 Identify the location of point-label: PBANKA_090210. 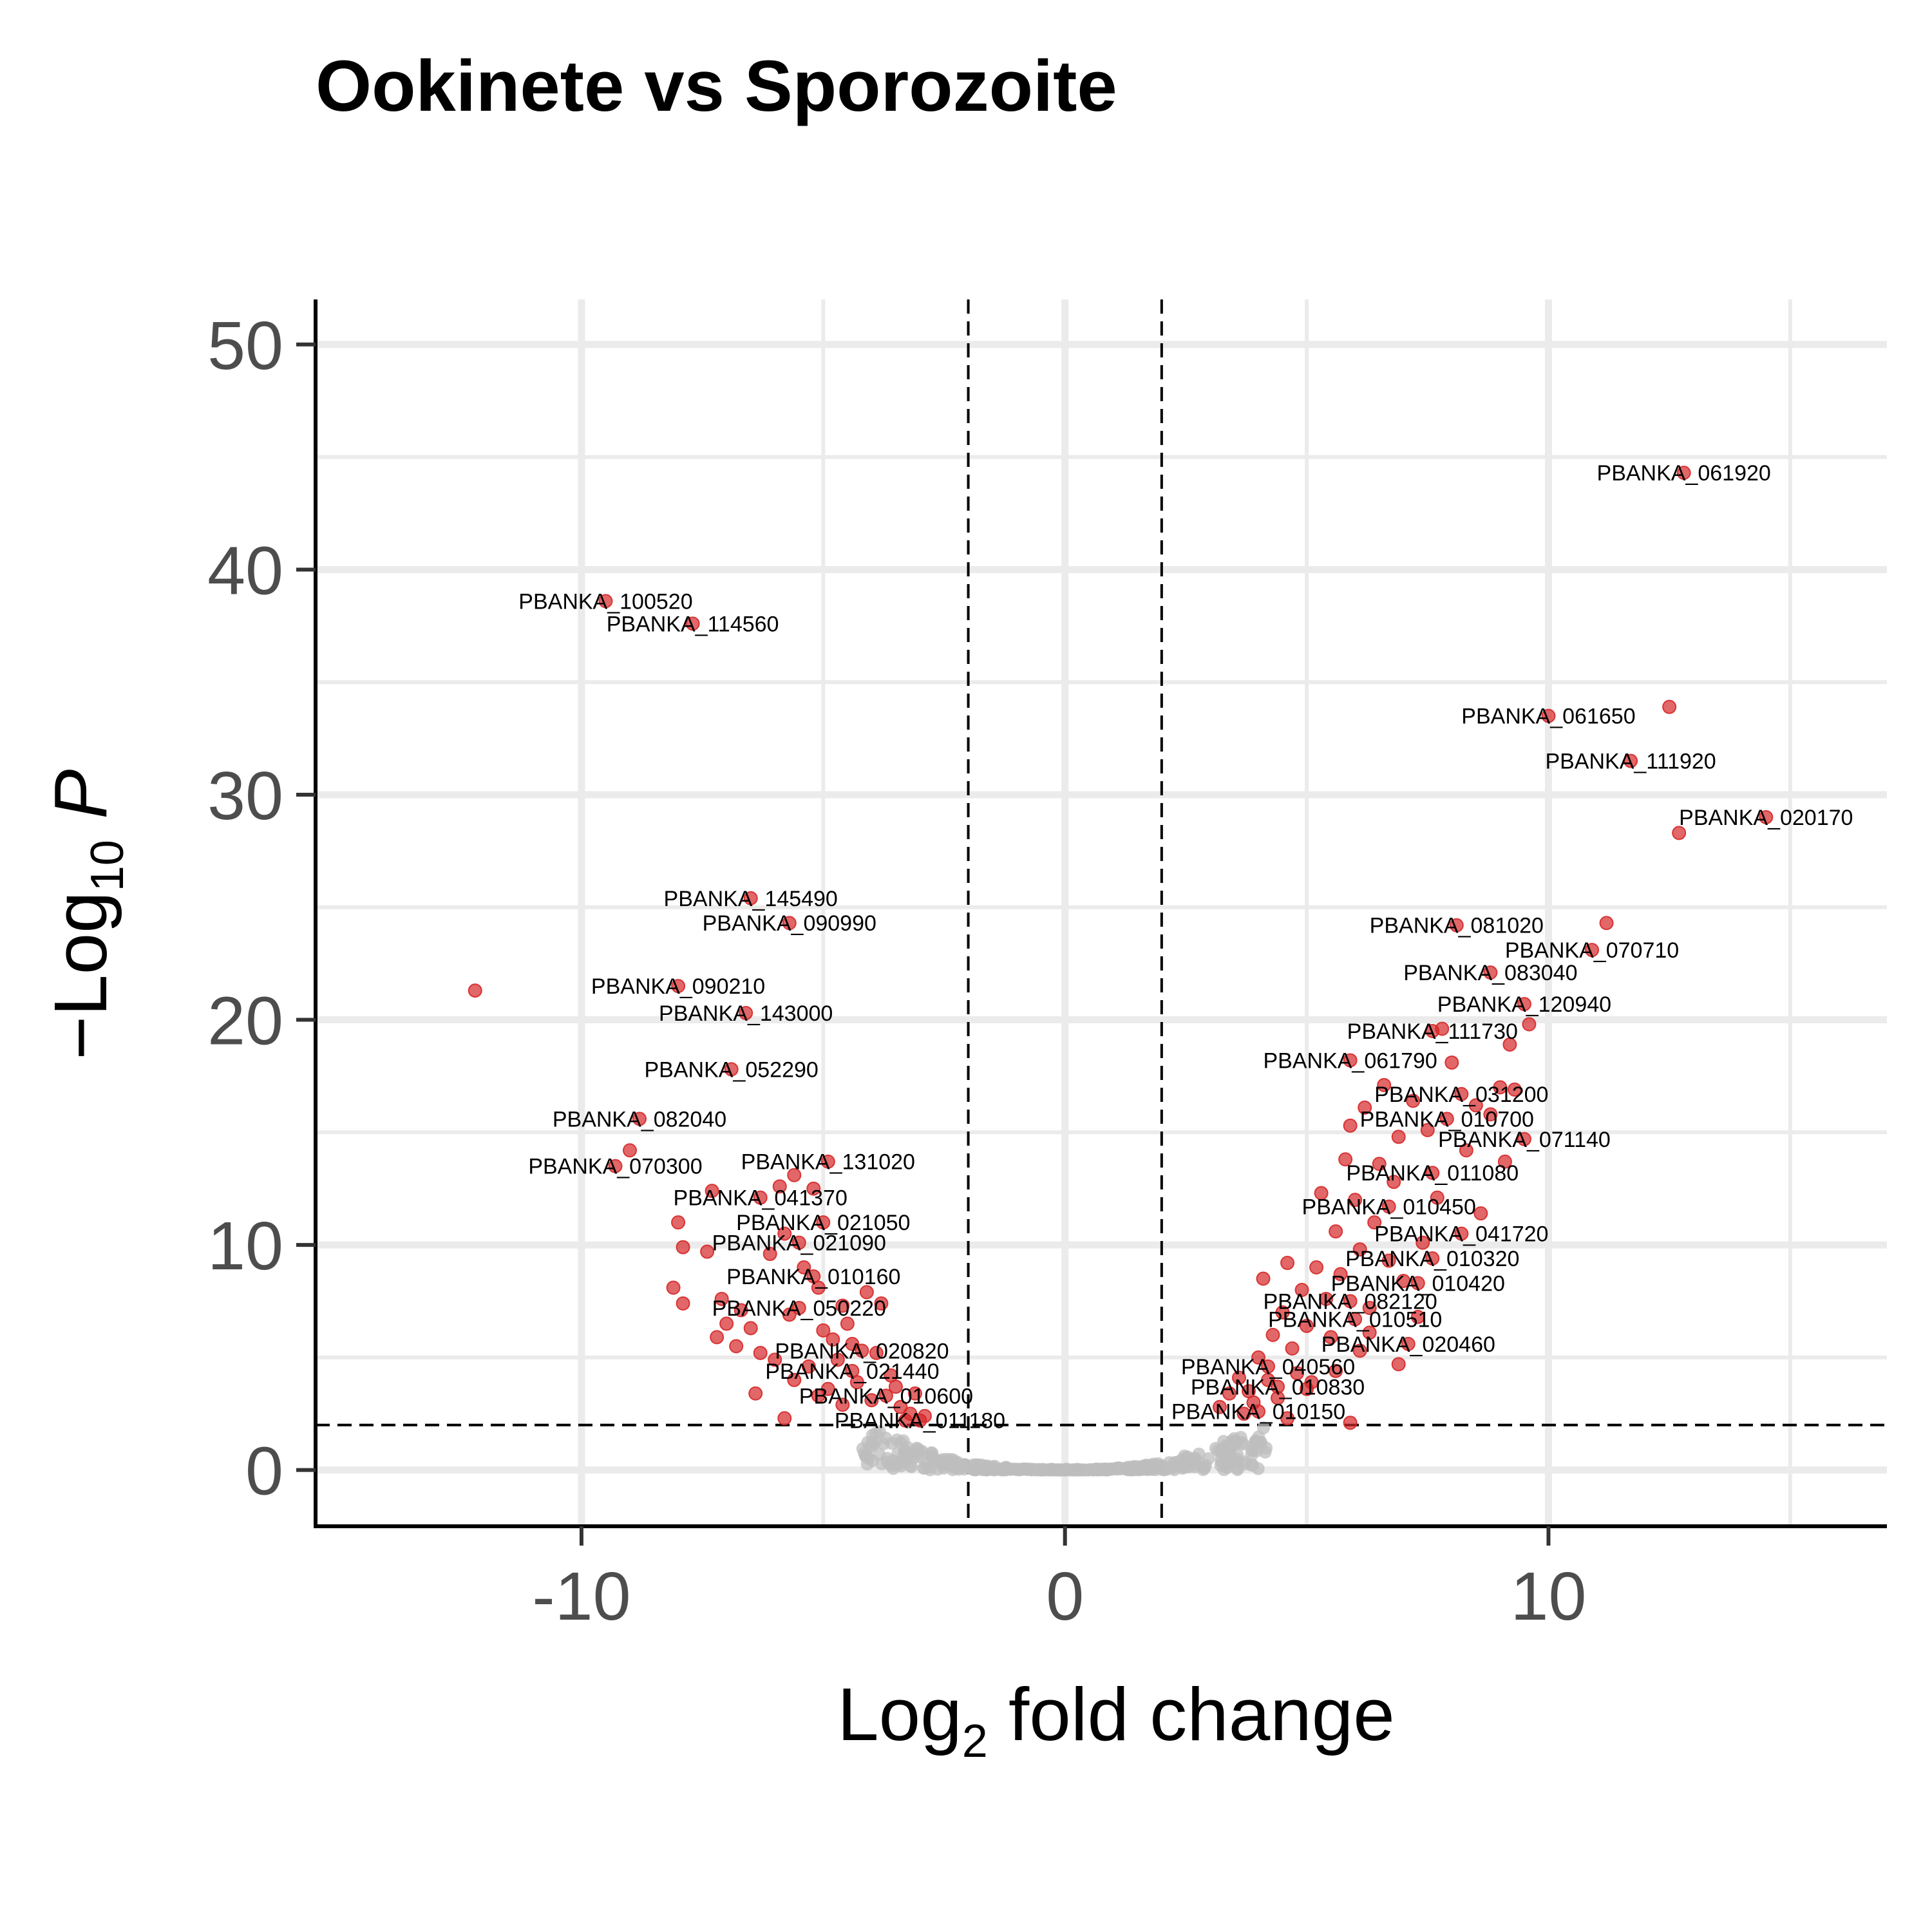
(678, 986).